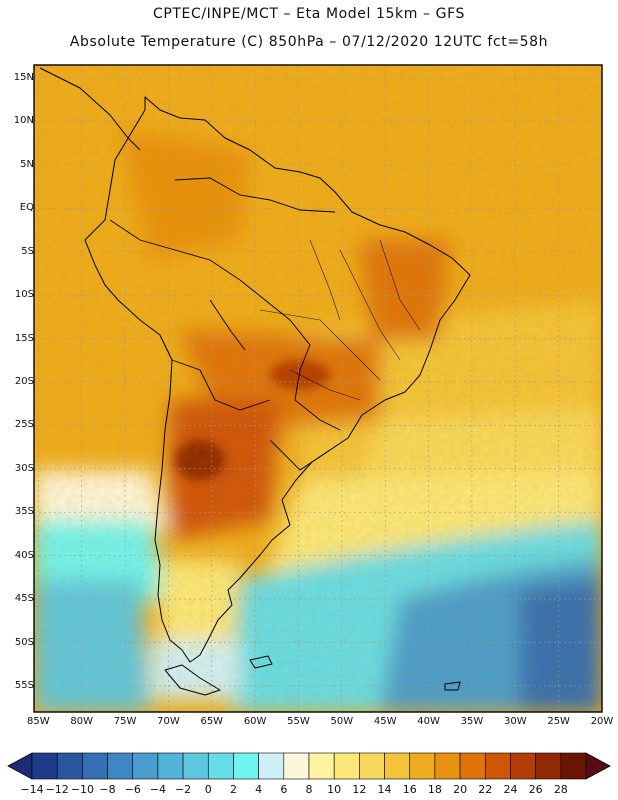  What do you see at coordinates (602, 721) in the screenshot?
I see `lon-label: 20W` at bounding box center [602, 721].